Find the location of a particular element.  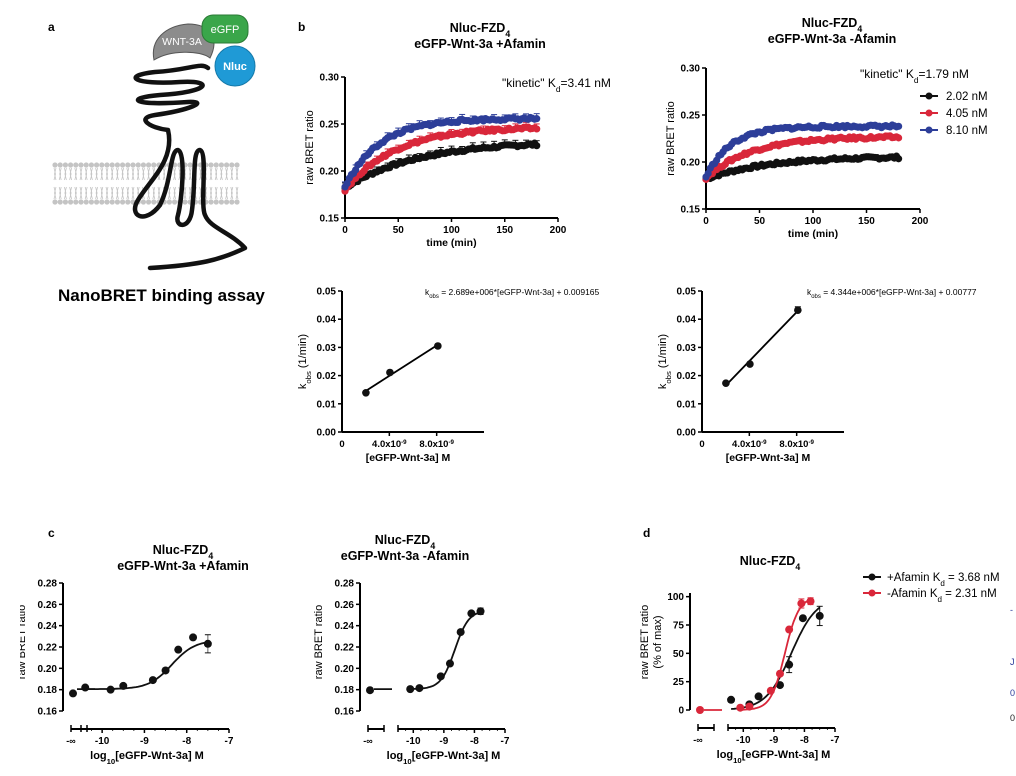

series-8-10-nM is located at coordinates (441, 152).